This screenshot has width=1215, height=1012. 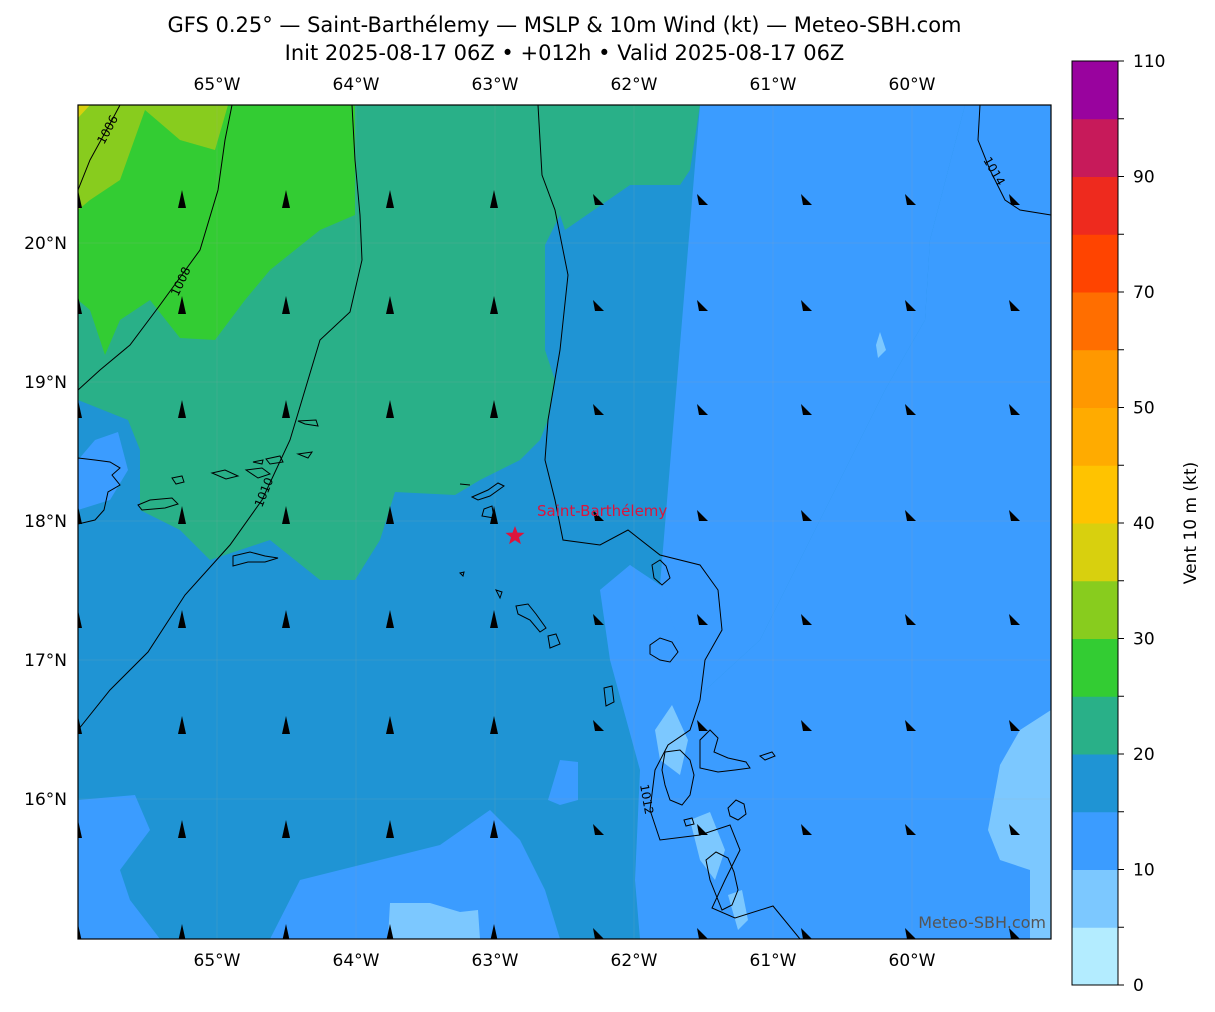 I want to click on martinique-coast, so click(x=722, y=881).